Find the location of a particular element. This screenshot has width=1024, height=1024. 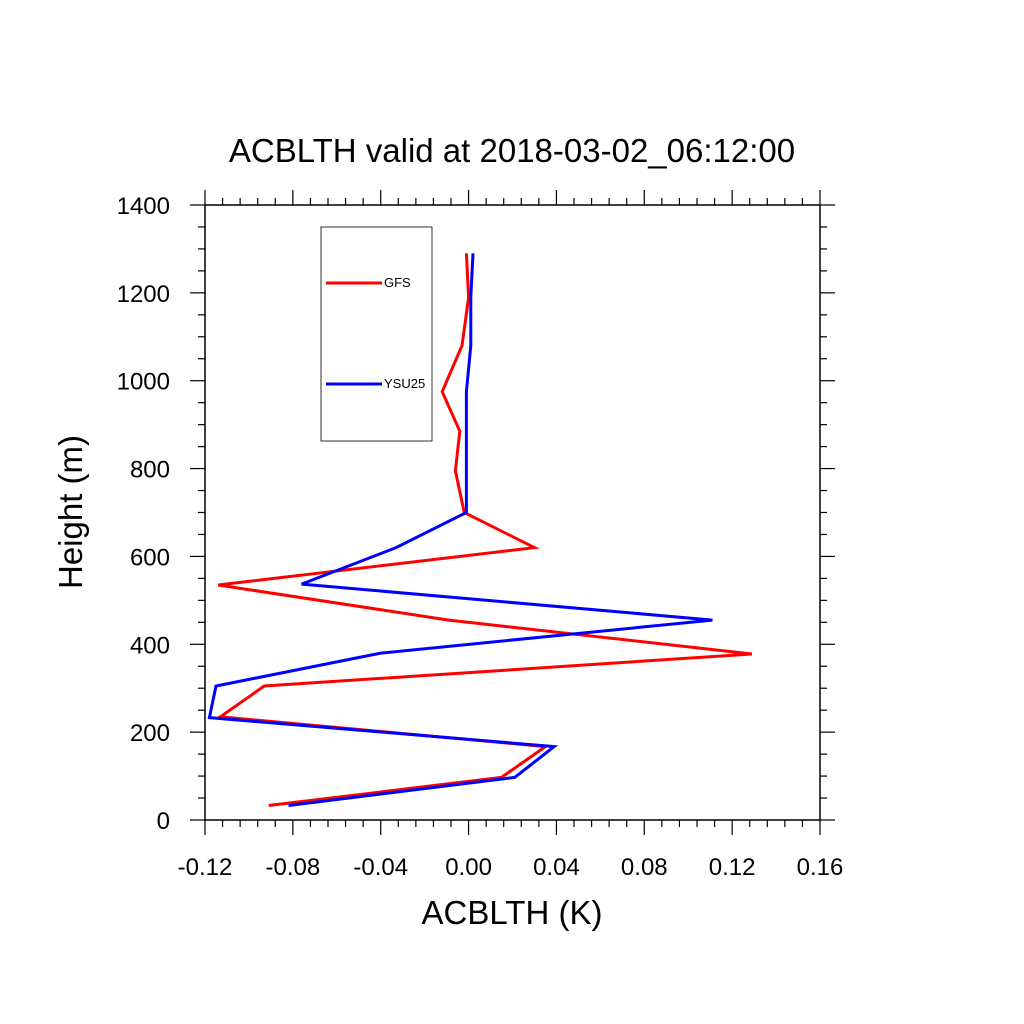

x-tick-label: 0.12 is located at coordinates (732, 867).